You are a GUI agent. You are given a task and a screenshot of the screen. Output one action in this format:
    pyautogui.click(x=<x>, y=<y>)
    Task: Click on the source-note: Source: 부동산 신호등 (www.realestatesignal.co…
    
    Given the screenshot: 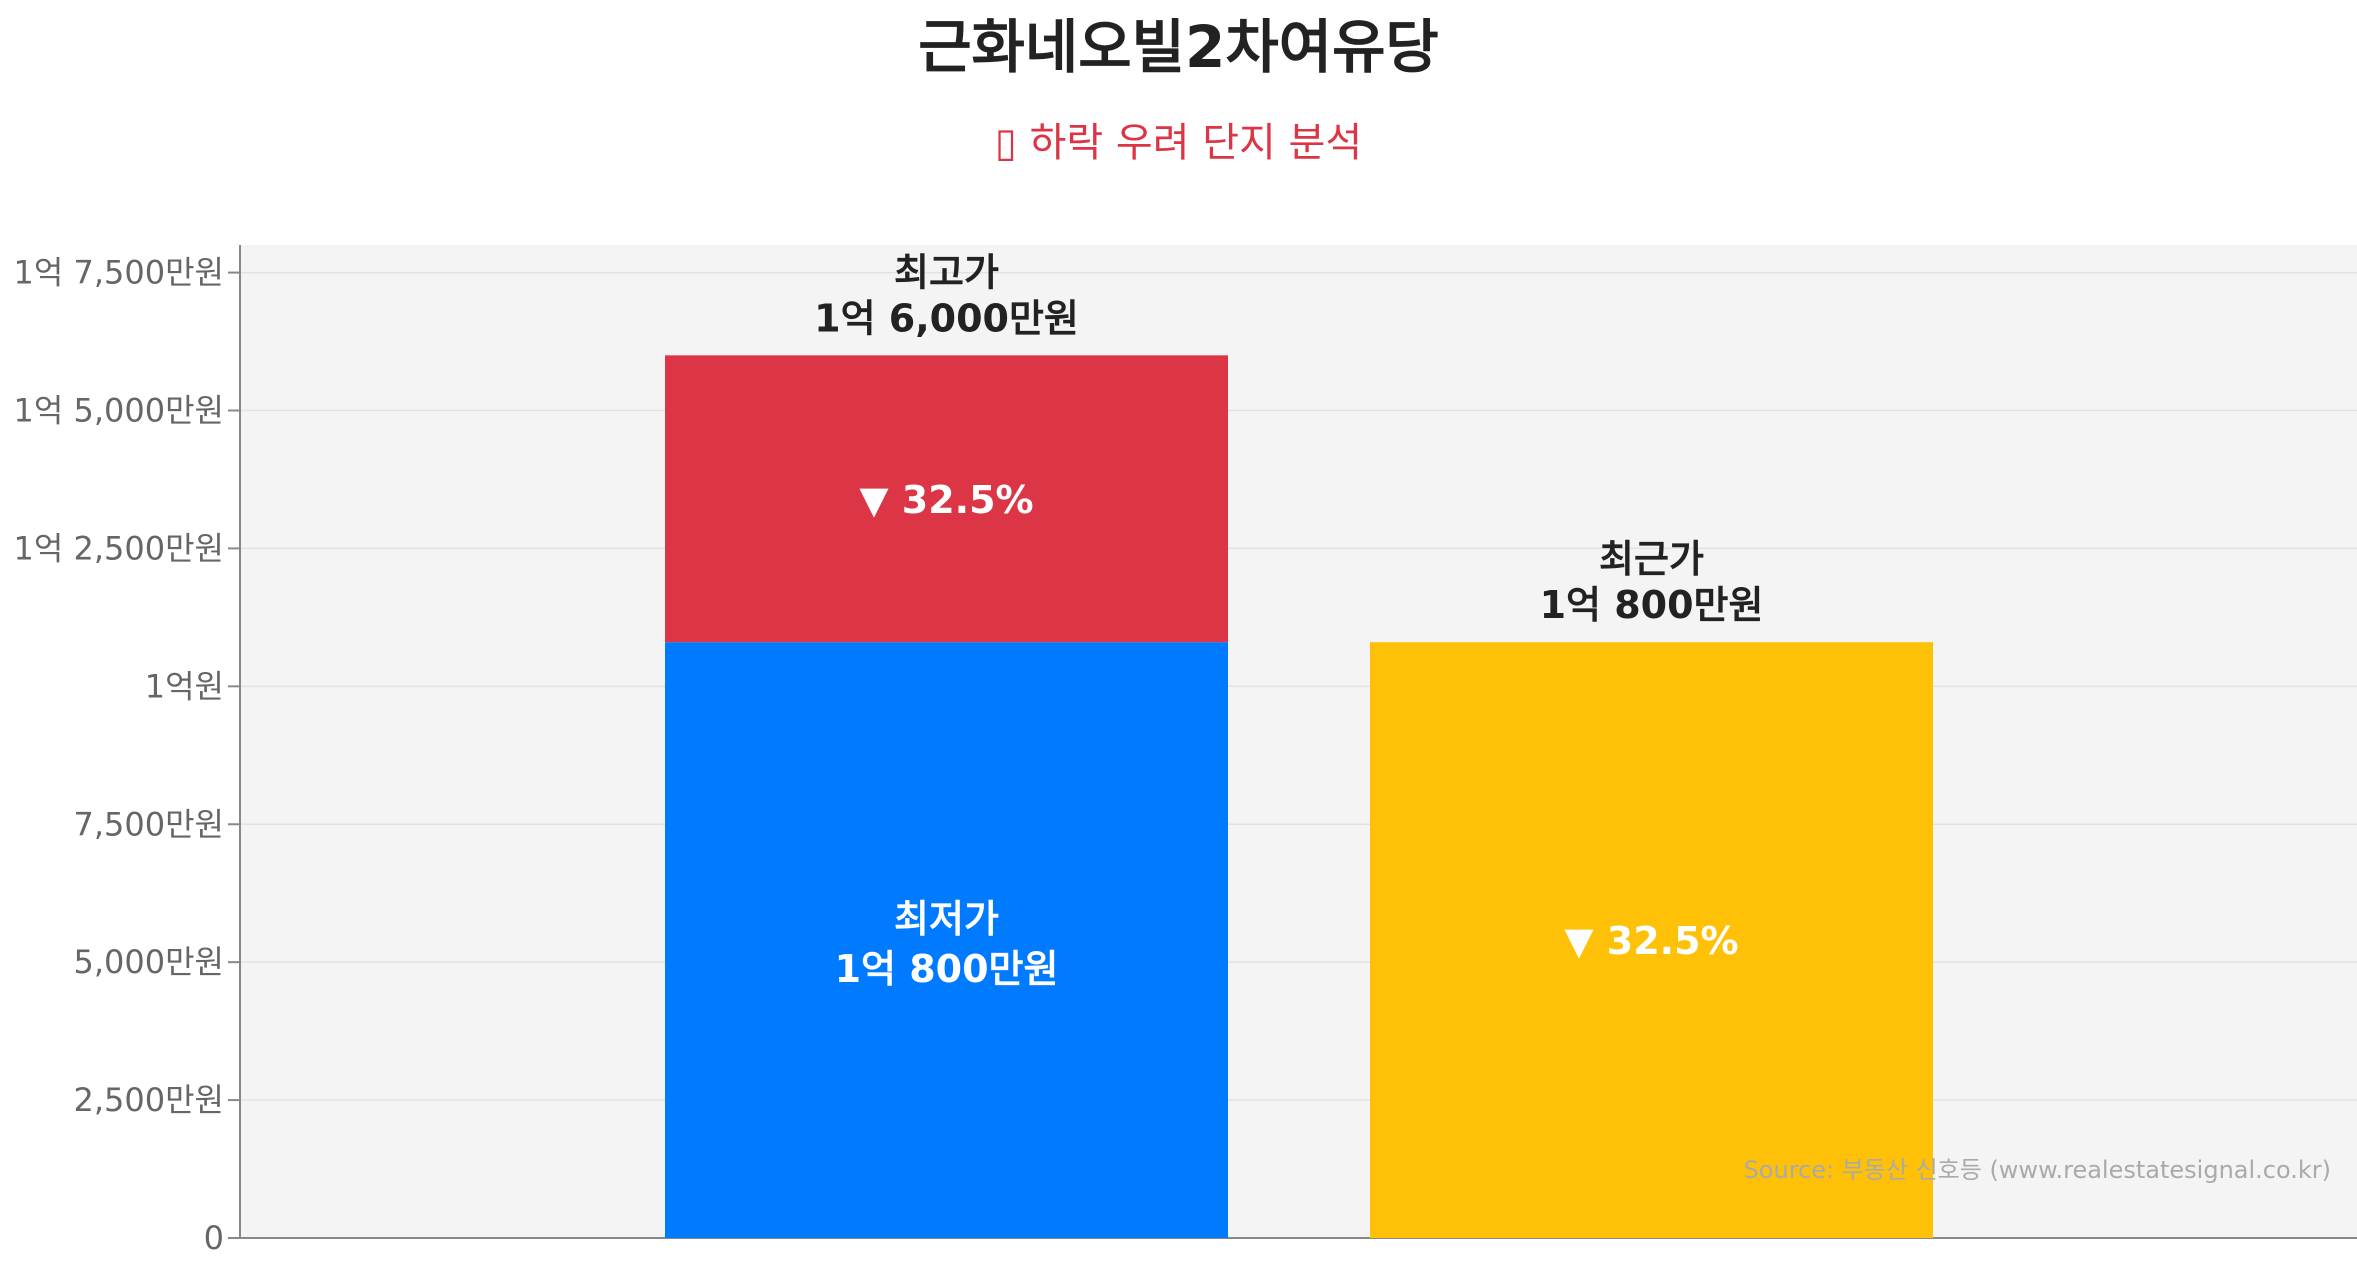 What is the action you would take?
    pyautogui.click(x=2037, y=1170)
    